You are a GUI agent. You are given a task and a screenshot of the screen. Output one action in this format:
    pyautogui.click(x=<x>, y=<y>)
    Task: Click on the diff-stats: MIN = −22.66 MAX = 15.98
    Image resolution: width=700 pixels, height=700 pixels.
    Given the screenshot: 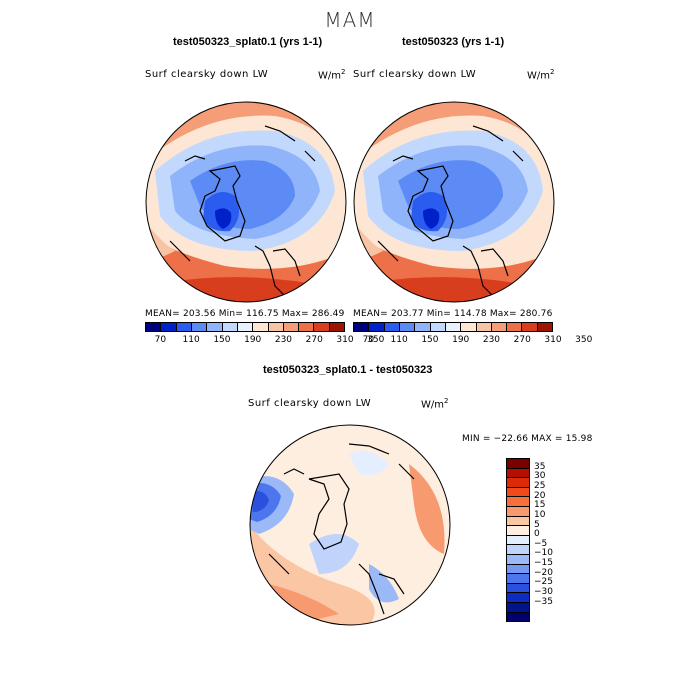 What is the action you would take?
    pyautogui.click(x=527, y=439)
    